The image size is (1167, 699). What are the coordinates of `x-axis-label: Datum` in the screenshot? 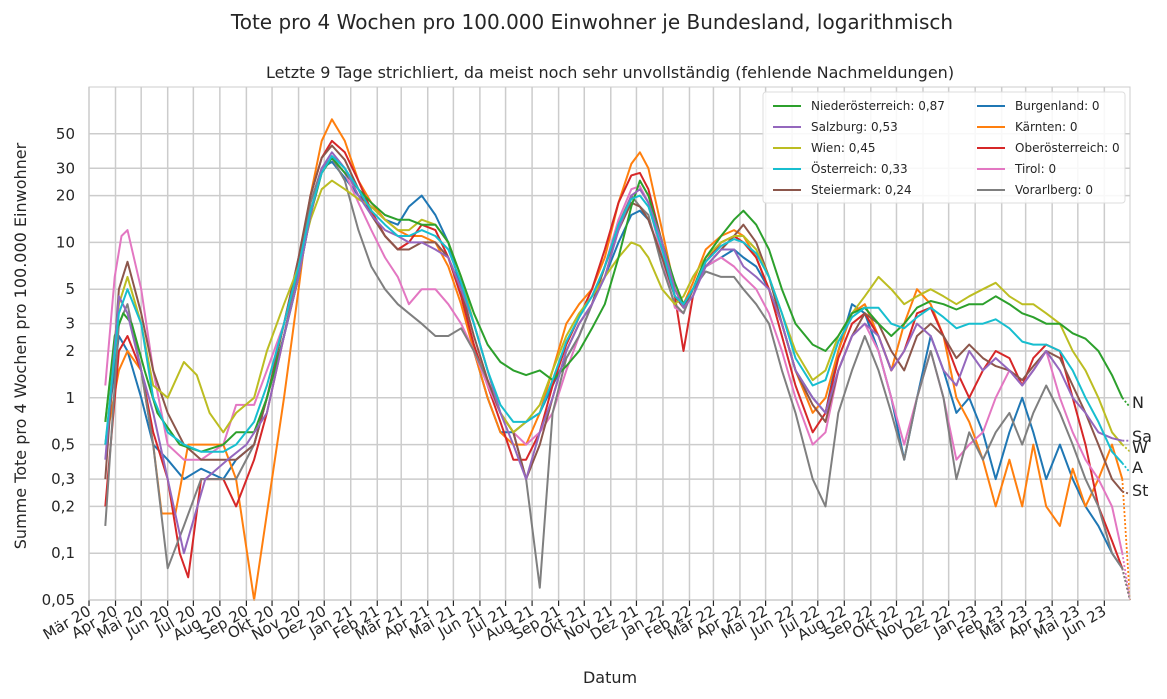 It's located at (610, 677).